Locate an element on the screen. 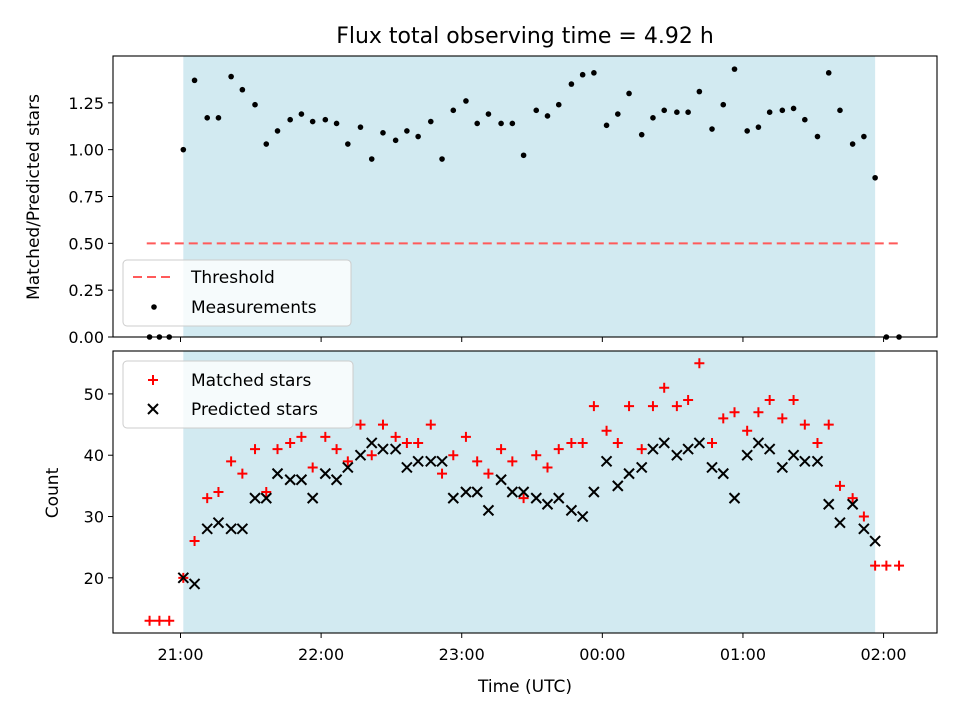 The image size is (960, 720). x-tick-label: 22:00 is located at coordinates (321, 654).